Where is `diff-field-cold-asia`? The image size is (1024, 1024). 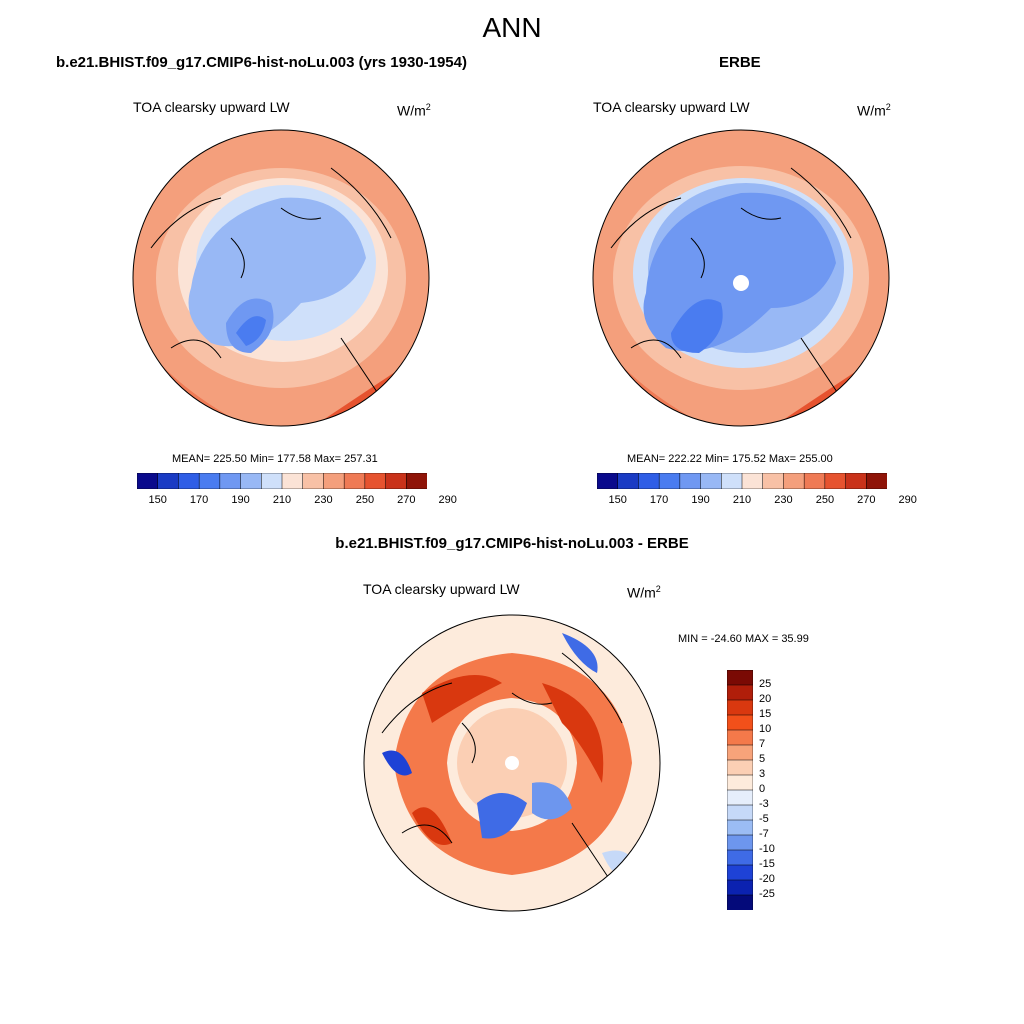
diff-field-cold-asia is located at coordinates (580, 653).